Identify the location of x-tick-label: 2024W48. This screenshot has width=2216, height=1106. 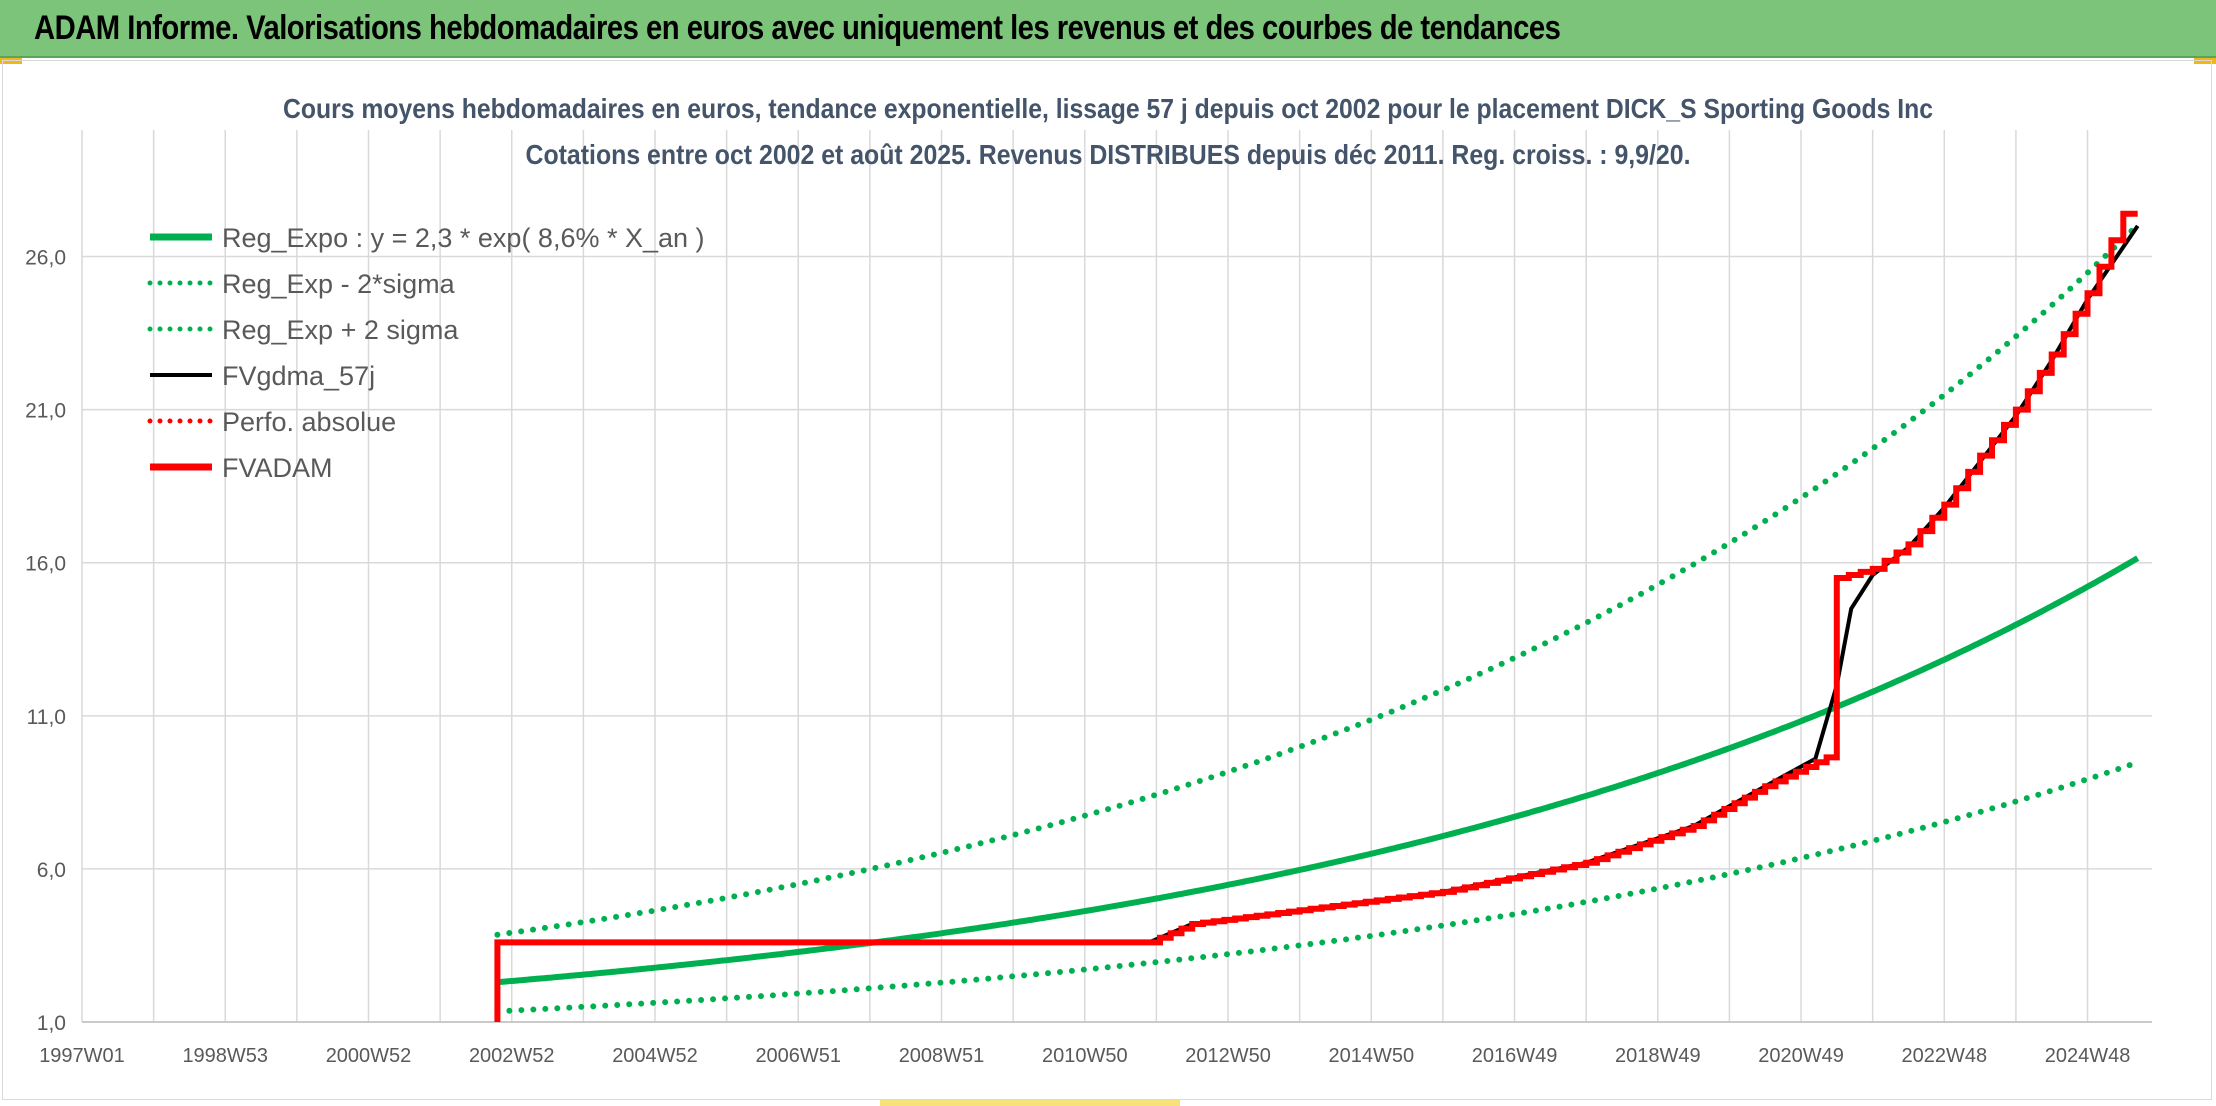
(2088, 1056).